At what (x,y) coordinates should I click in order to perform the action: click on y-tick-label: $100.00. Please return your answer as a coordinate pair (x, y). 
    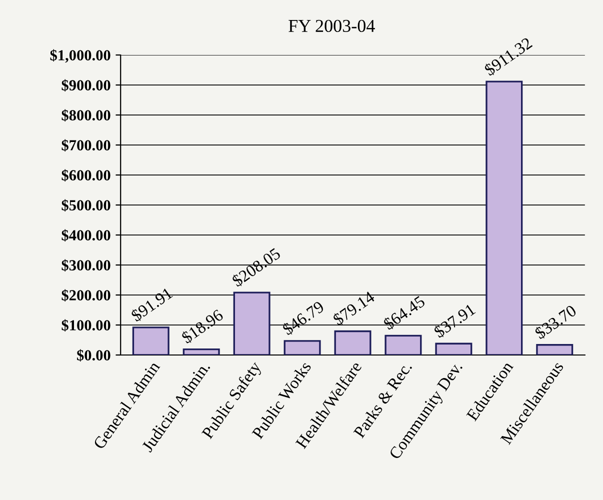
    Looking at the image, I should click on (86, 325).